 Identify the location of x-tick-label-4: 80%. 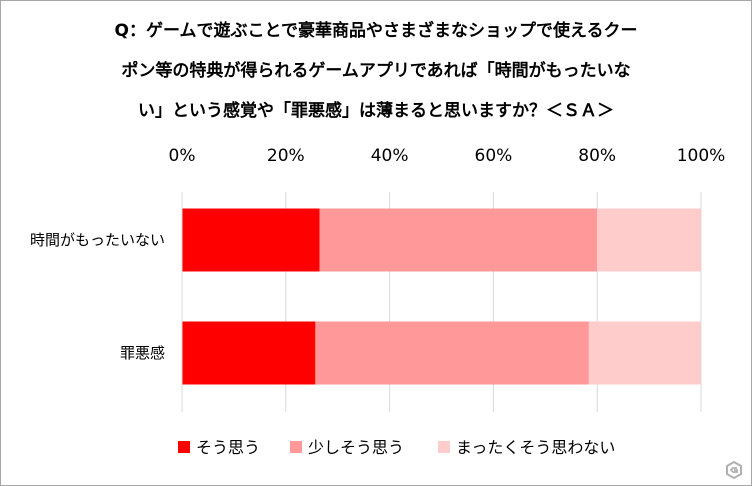
(597, 156).